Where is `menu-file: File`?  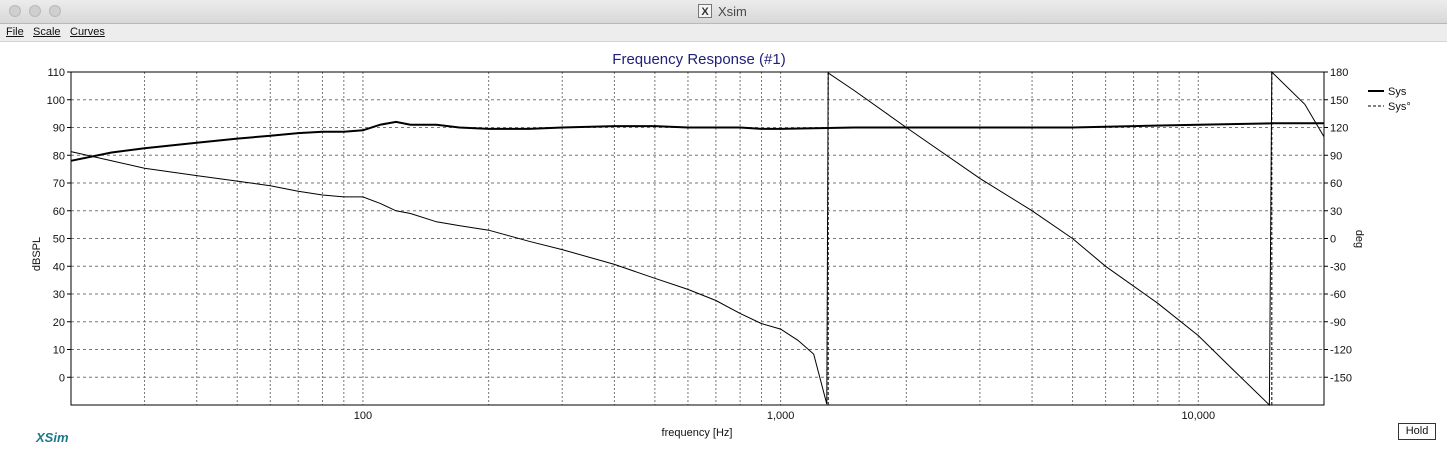
menu-file: File is located at coordinates (15, 32).